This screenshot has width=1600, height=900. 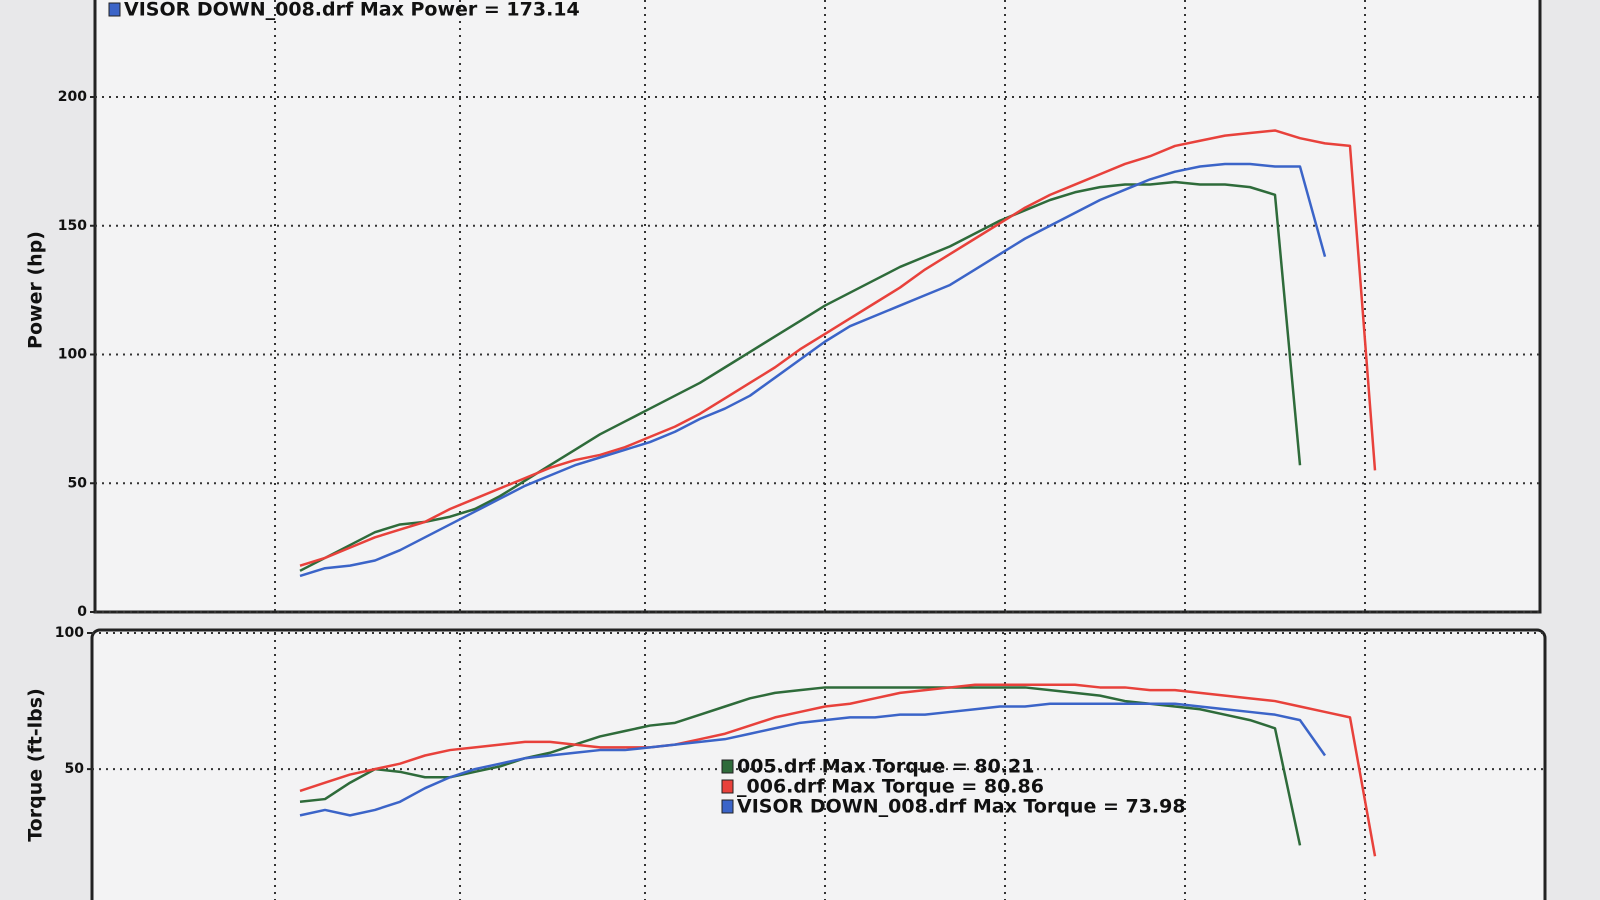 I want to click on y-tick-label: 200, so click(x=72, y=97).